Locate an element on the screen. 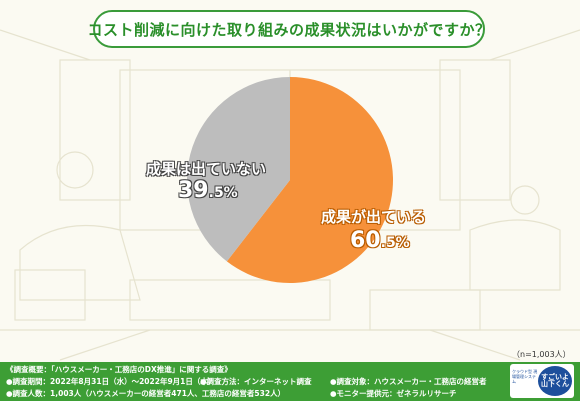 This screenshot has width=580, height=401. brand-logo: クラウド型 現場管理システム すごいよ 山下くん is located at coordinates (542, 381).